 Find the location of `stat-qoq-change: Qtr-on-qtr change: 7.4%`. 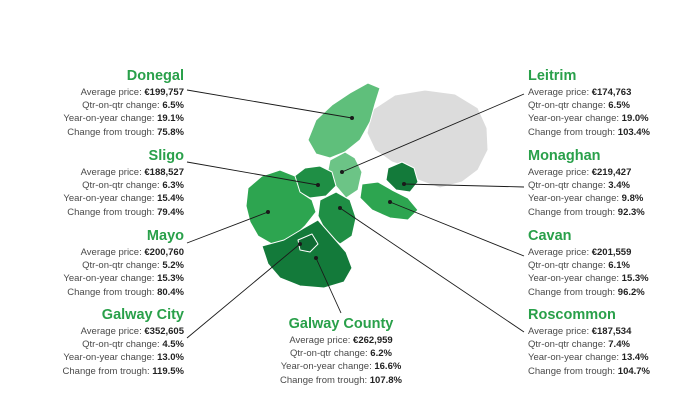

stat-qoq-change: Qtr-on-qtr change: 7.4% is located at coordinates (579, 345).